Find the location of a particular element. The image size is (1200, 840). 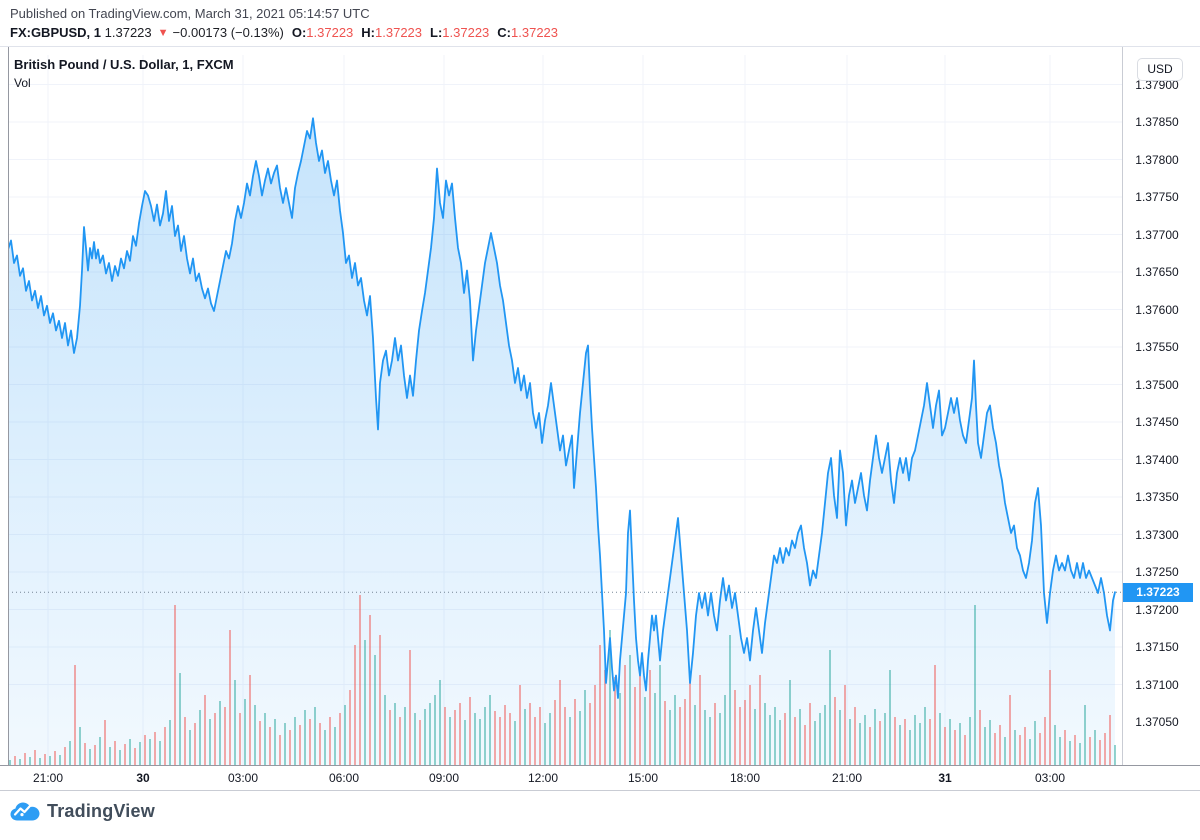

low-label: L: is located at coordinates (436, 32).